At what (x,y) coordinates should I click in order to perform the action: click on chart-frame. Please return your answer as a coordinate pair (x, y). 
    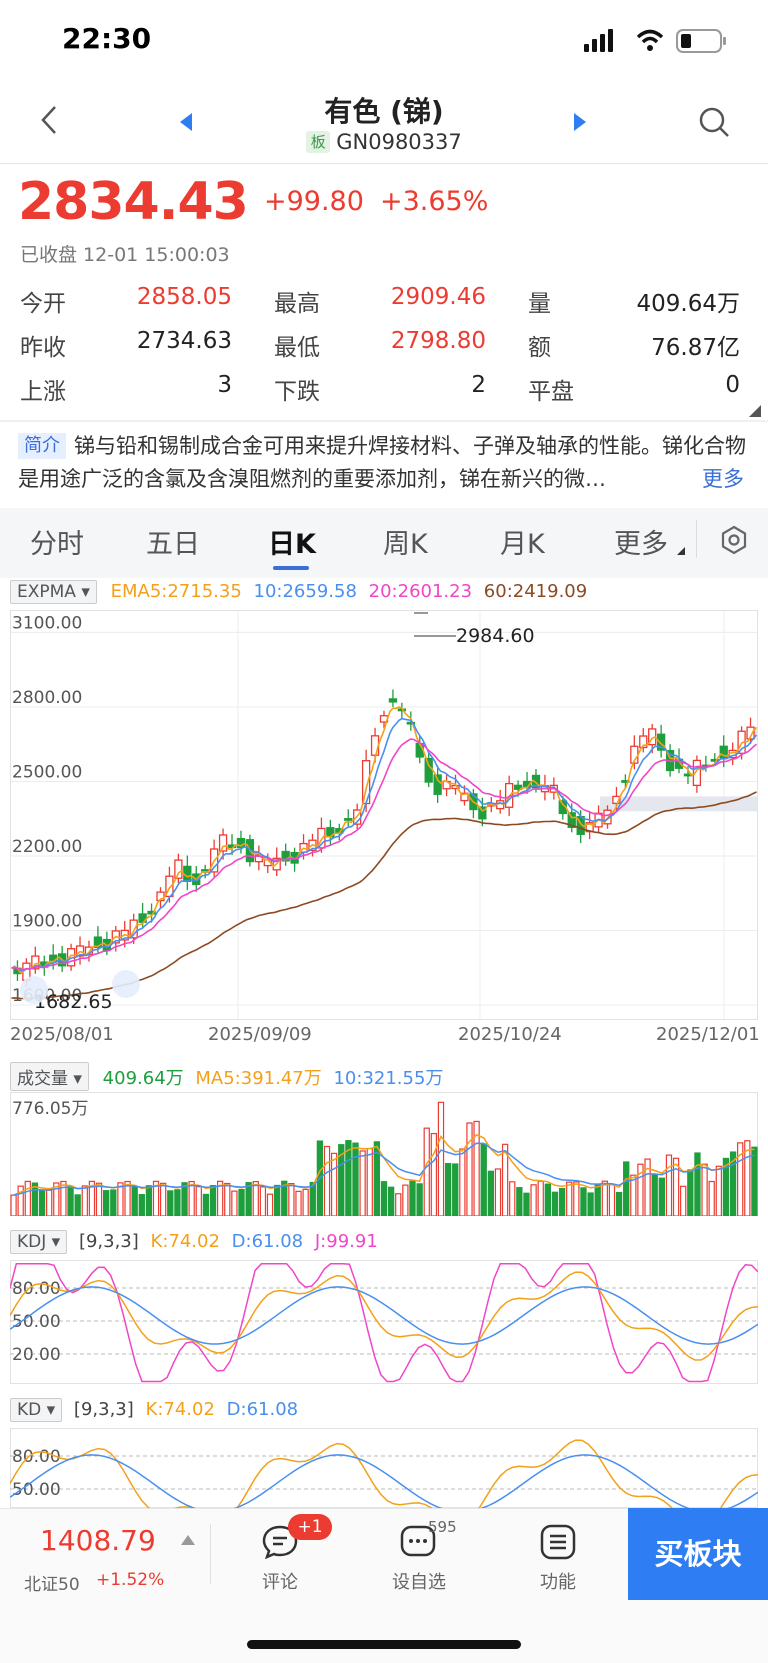
    Looking at the image, I should click on (384, 1468).